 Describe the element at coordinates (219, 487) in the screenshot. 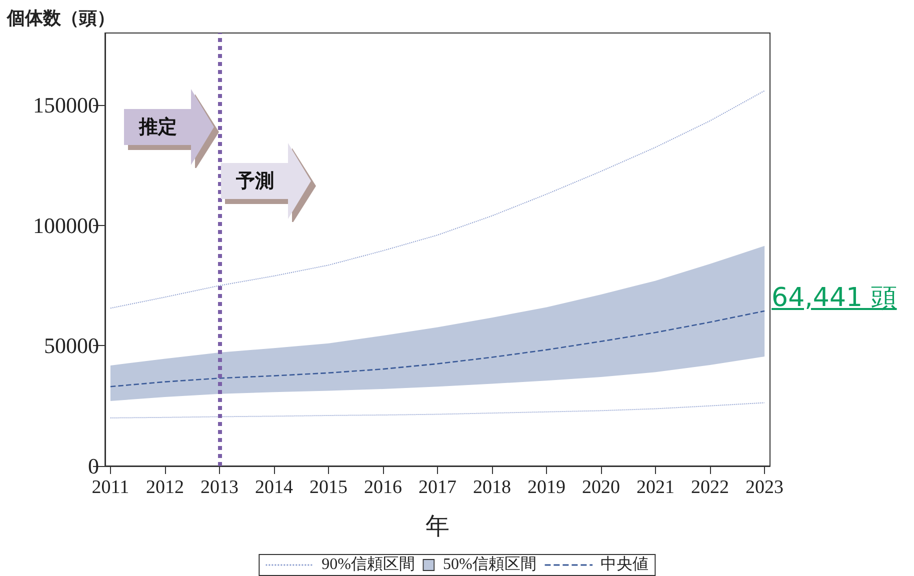

I see `x-tick-label: 2013` at that location.